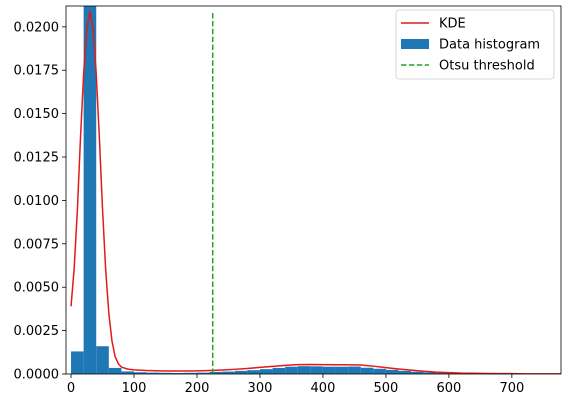 Image resolution: width=577 pixels, height=404 pixels. What do you see at coordinates (37, 27) in the screenshot?
I see `y-tick-label: 0.0200` at bounding box center [37, 27].